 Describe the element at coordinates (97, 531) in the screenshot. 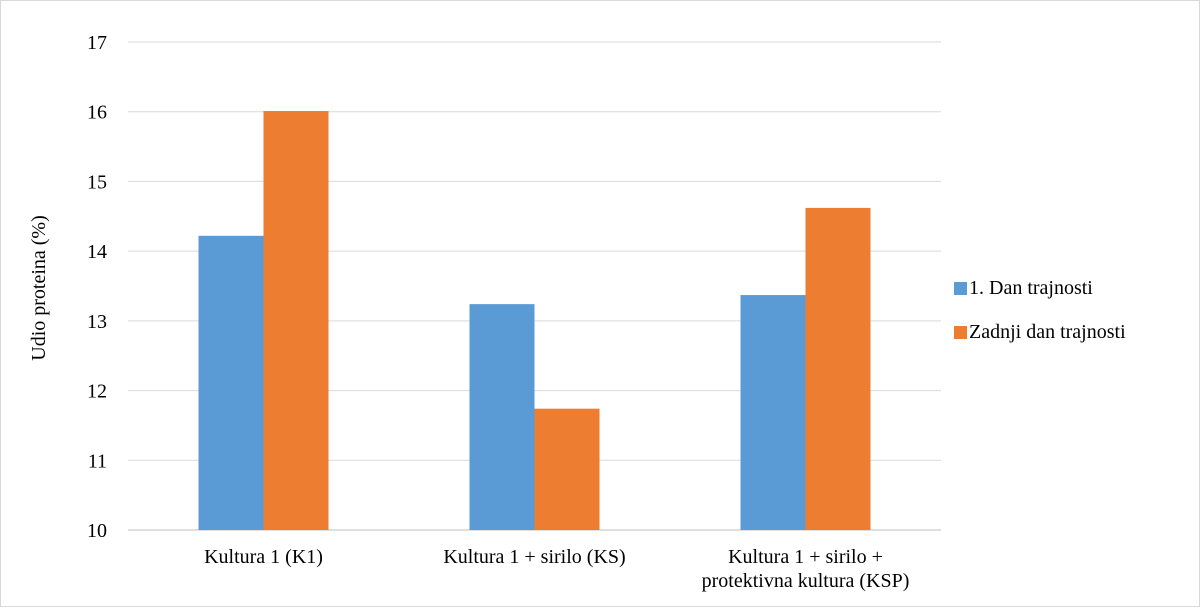

I see `y-tick-label: 10` at that location.